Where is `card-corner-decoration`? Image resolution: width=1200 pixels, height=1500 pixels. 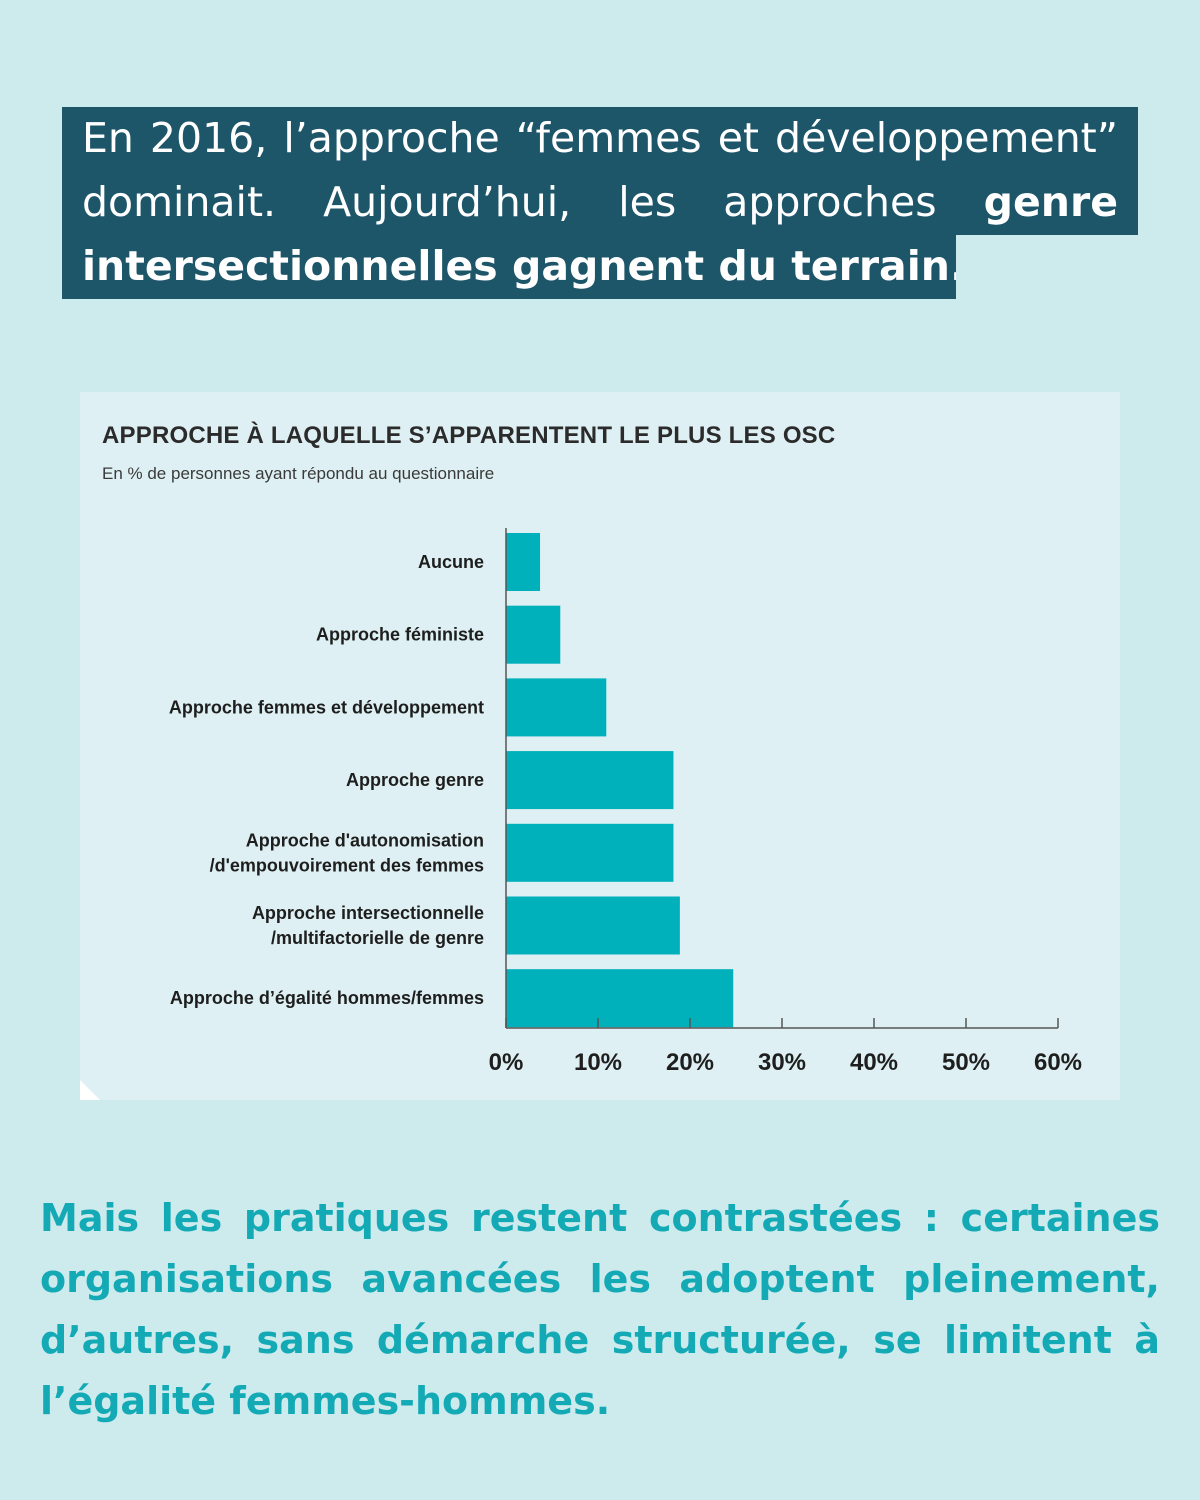 card-corner-decoration is located at coordinates (90, 1090).